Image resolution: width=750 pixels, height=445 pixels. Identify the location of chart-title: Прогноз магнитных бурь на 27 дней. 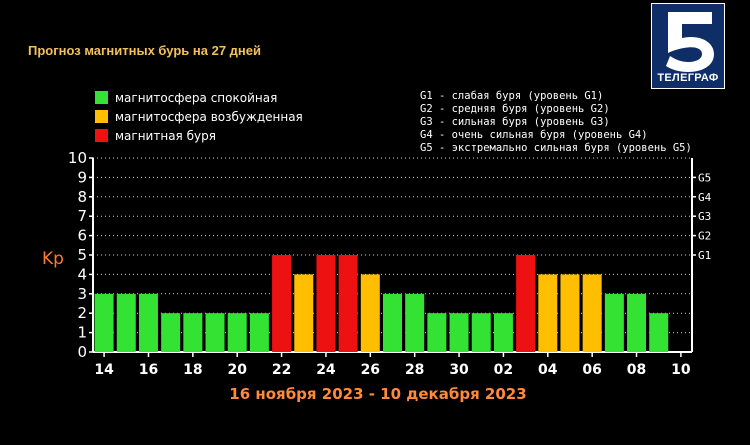
(144, 50).